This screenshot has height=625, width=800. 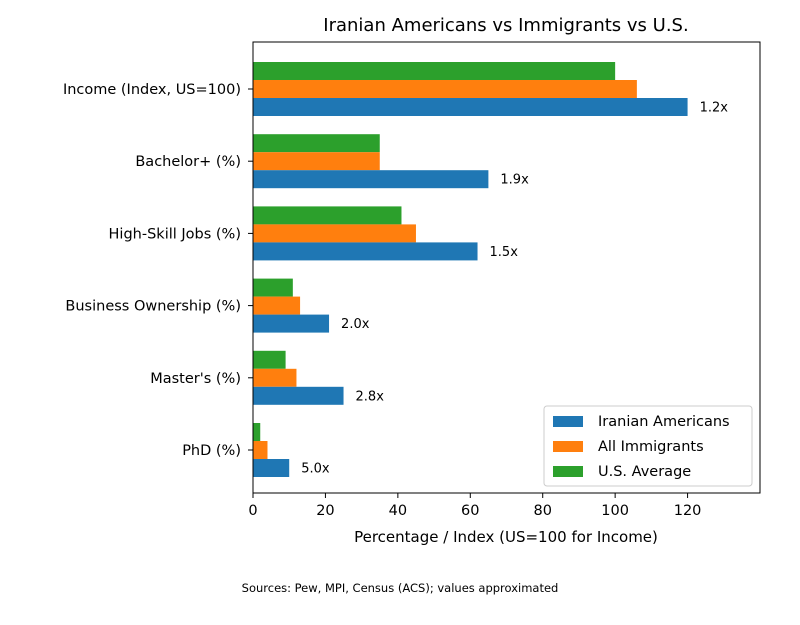 What do you see at coordinates (355, 324) in the screenshot?
I see `ratio-label: 2.0x` at bounding box center [355, 324].